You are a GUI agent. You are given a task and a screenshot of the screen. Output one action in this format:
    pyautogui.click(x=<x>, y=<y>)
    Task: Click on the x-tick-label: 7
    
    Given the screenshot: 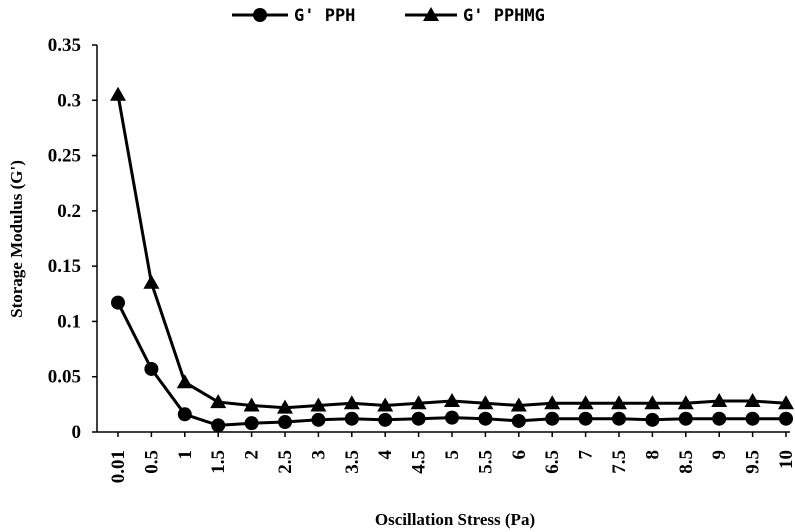 What is the action you would take?
    pyautogui.click(x=586, y=455)
    